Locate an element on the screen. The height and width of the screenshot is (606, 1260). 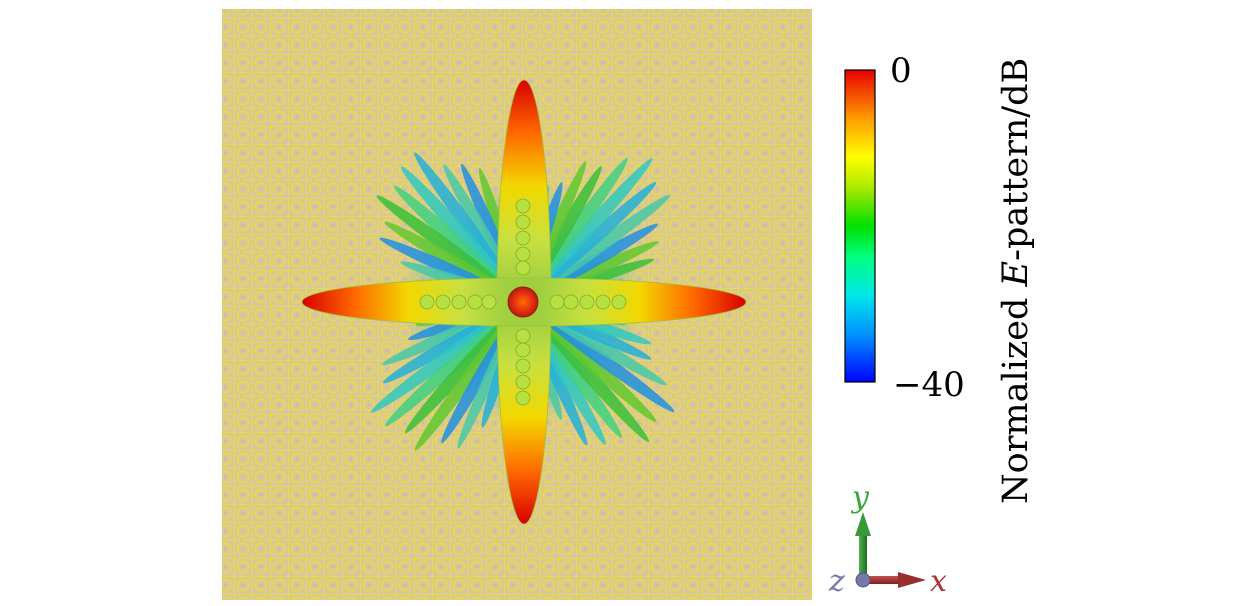
colorbar-max-label: 0 is located at coordinates (901, 71).